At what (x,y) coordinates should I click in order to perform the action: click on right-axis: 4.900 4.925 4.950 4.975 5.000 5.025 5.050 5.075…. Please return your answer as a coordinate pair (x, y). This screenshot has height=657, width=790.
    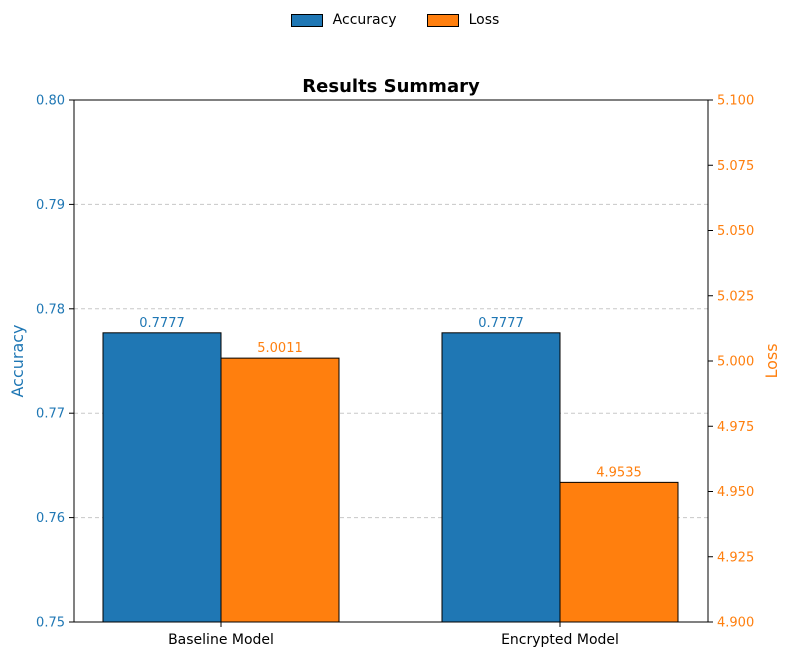
    Looking at the image, I should click on (731, 362).